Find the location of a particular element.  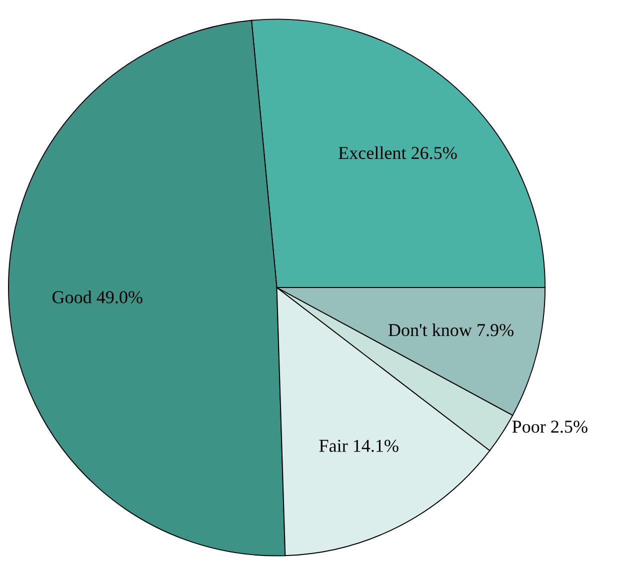

slice-label: Poor 2.5% is located at coordinates (550, 426).